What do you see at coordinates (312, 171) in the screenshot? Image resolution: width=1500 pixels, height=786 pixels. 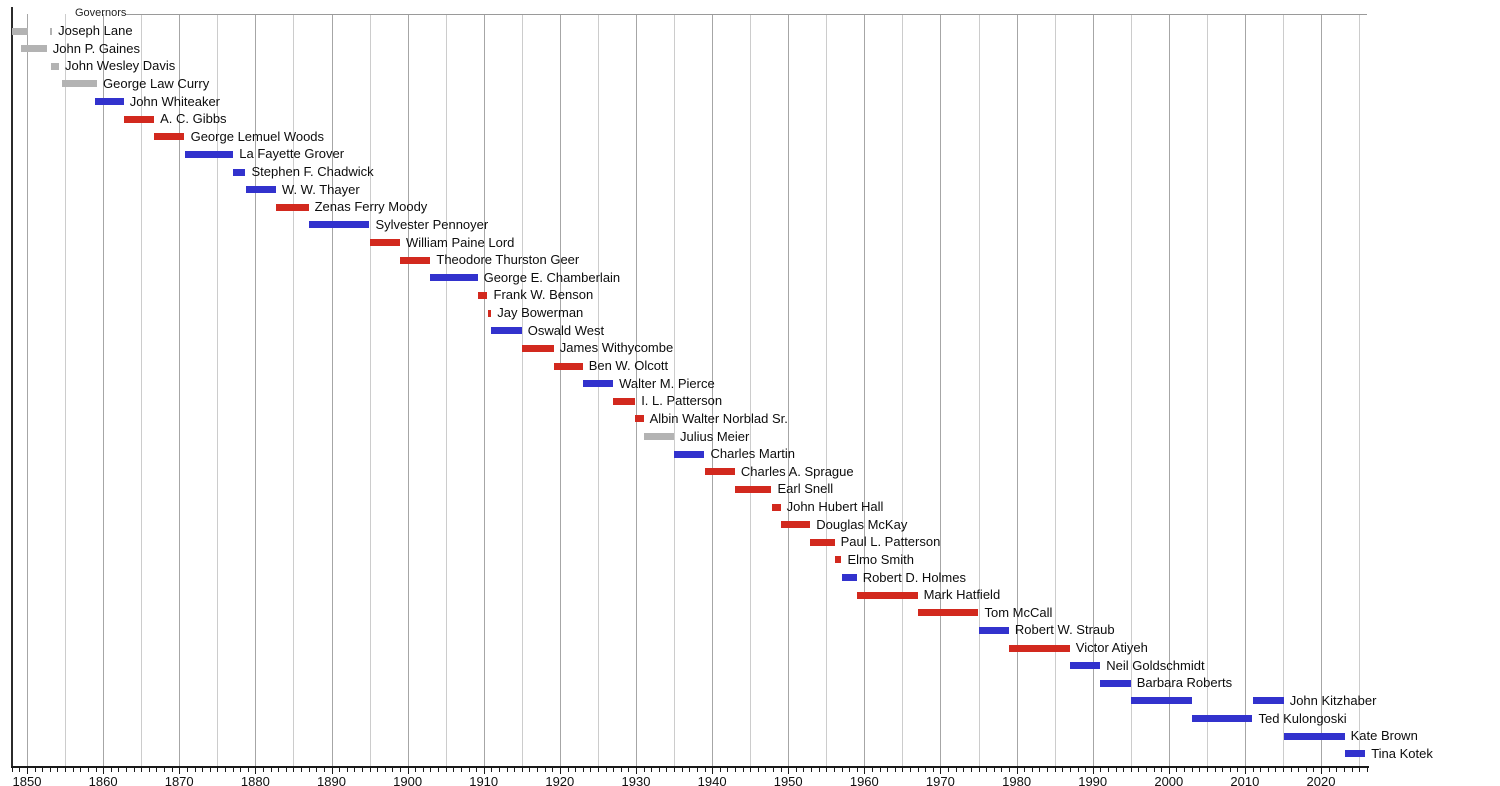 I see `governor-label: Stephen F. Chadwick` at bounding box center [312, 171].